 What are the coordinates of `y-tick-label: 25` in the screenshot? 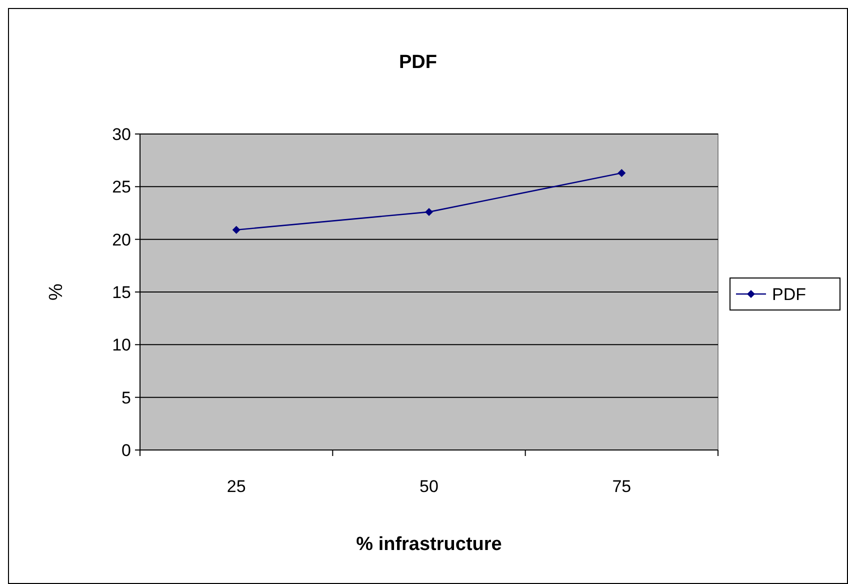 It's located at (121, 187).